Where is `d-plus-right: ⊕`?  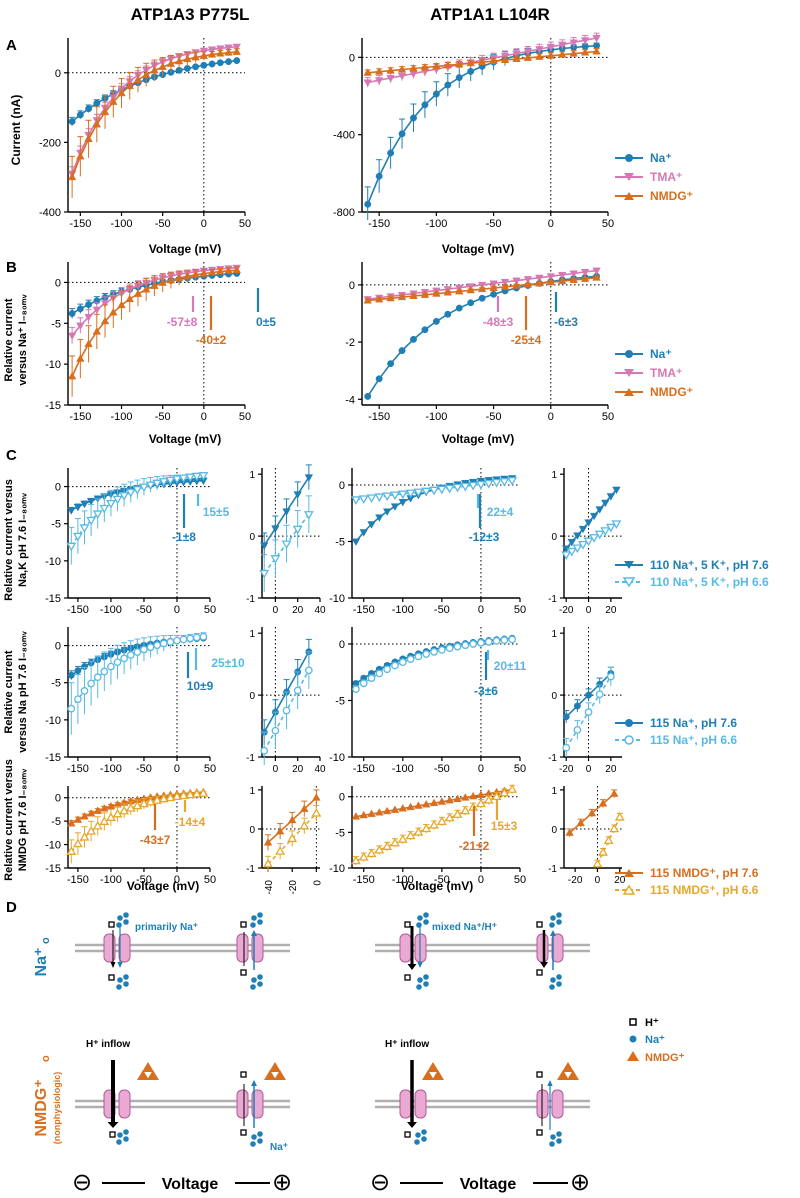
d-plus-right: ⊕ is located at coordinates (580, 1182).